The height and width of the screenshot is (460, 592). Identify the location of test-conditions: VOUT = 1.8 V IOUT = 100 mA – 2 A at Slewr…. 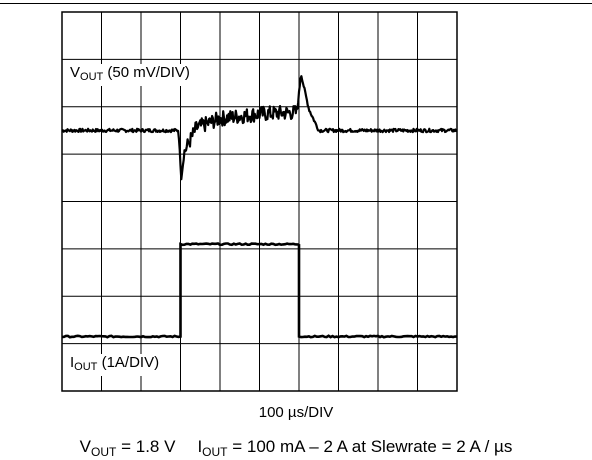
(296, 448).